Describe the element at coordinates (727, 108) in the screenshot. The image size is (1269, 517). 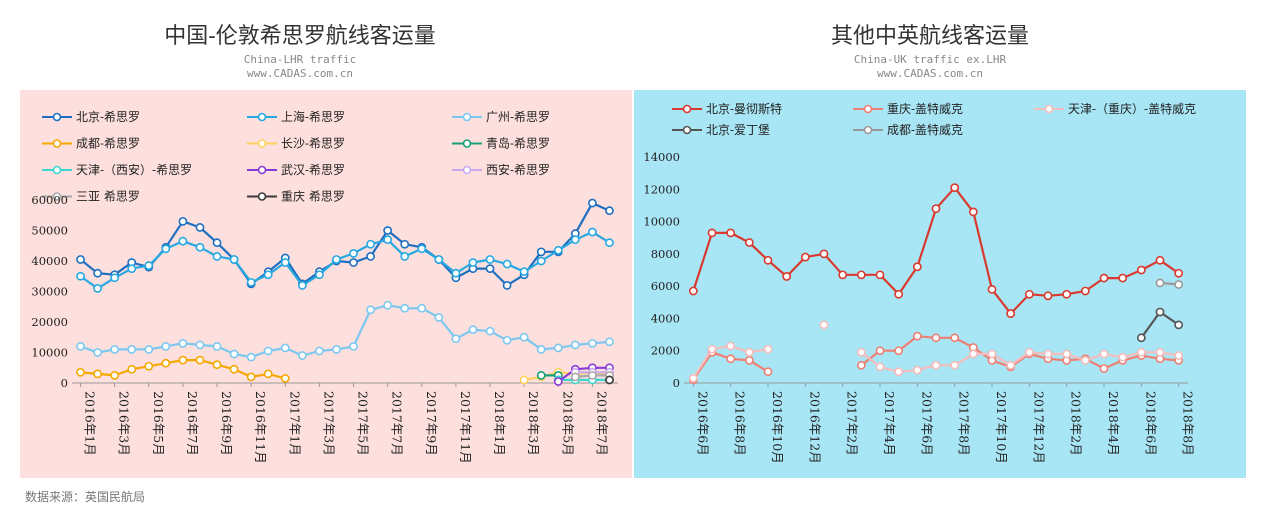
I see `legend-item: 北京-曼彻斯特` at that location.